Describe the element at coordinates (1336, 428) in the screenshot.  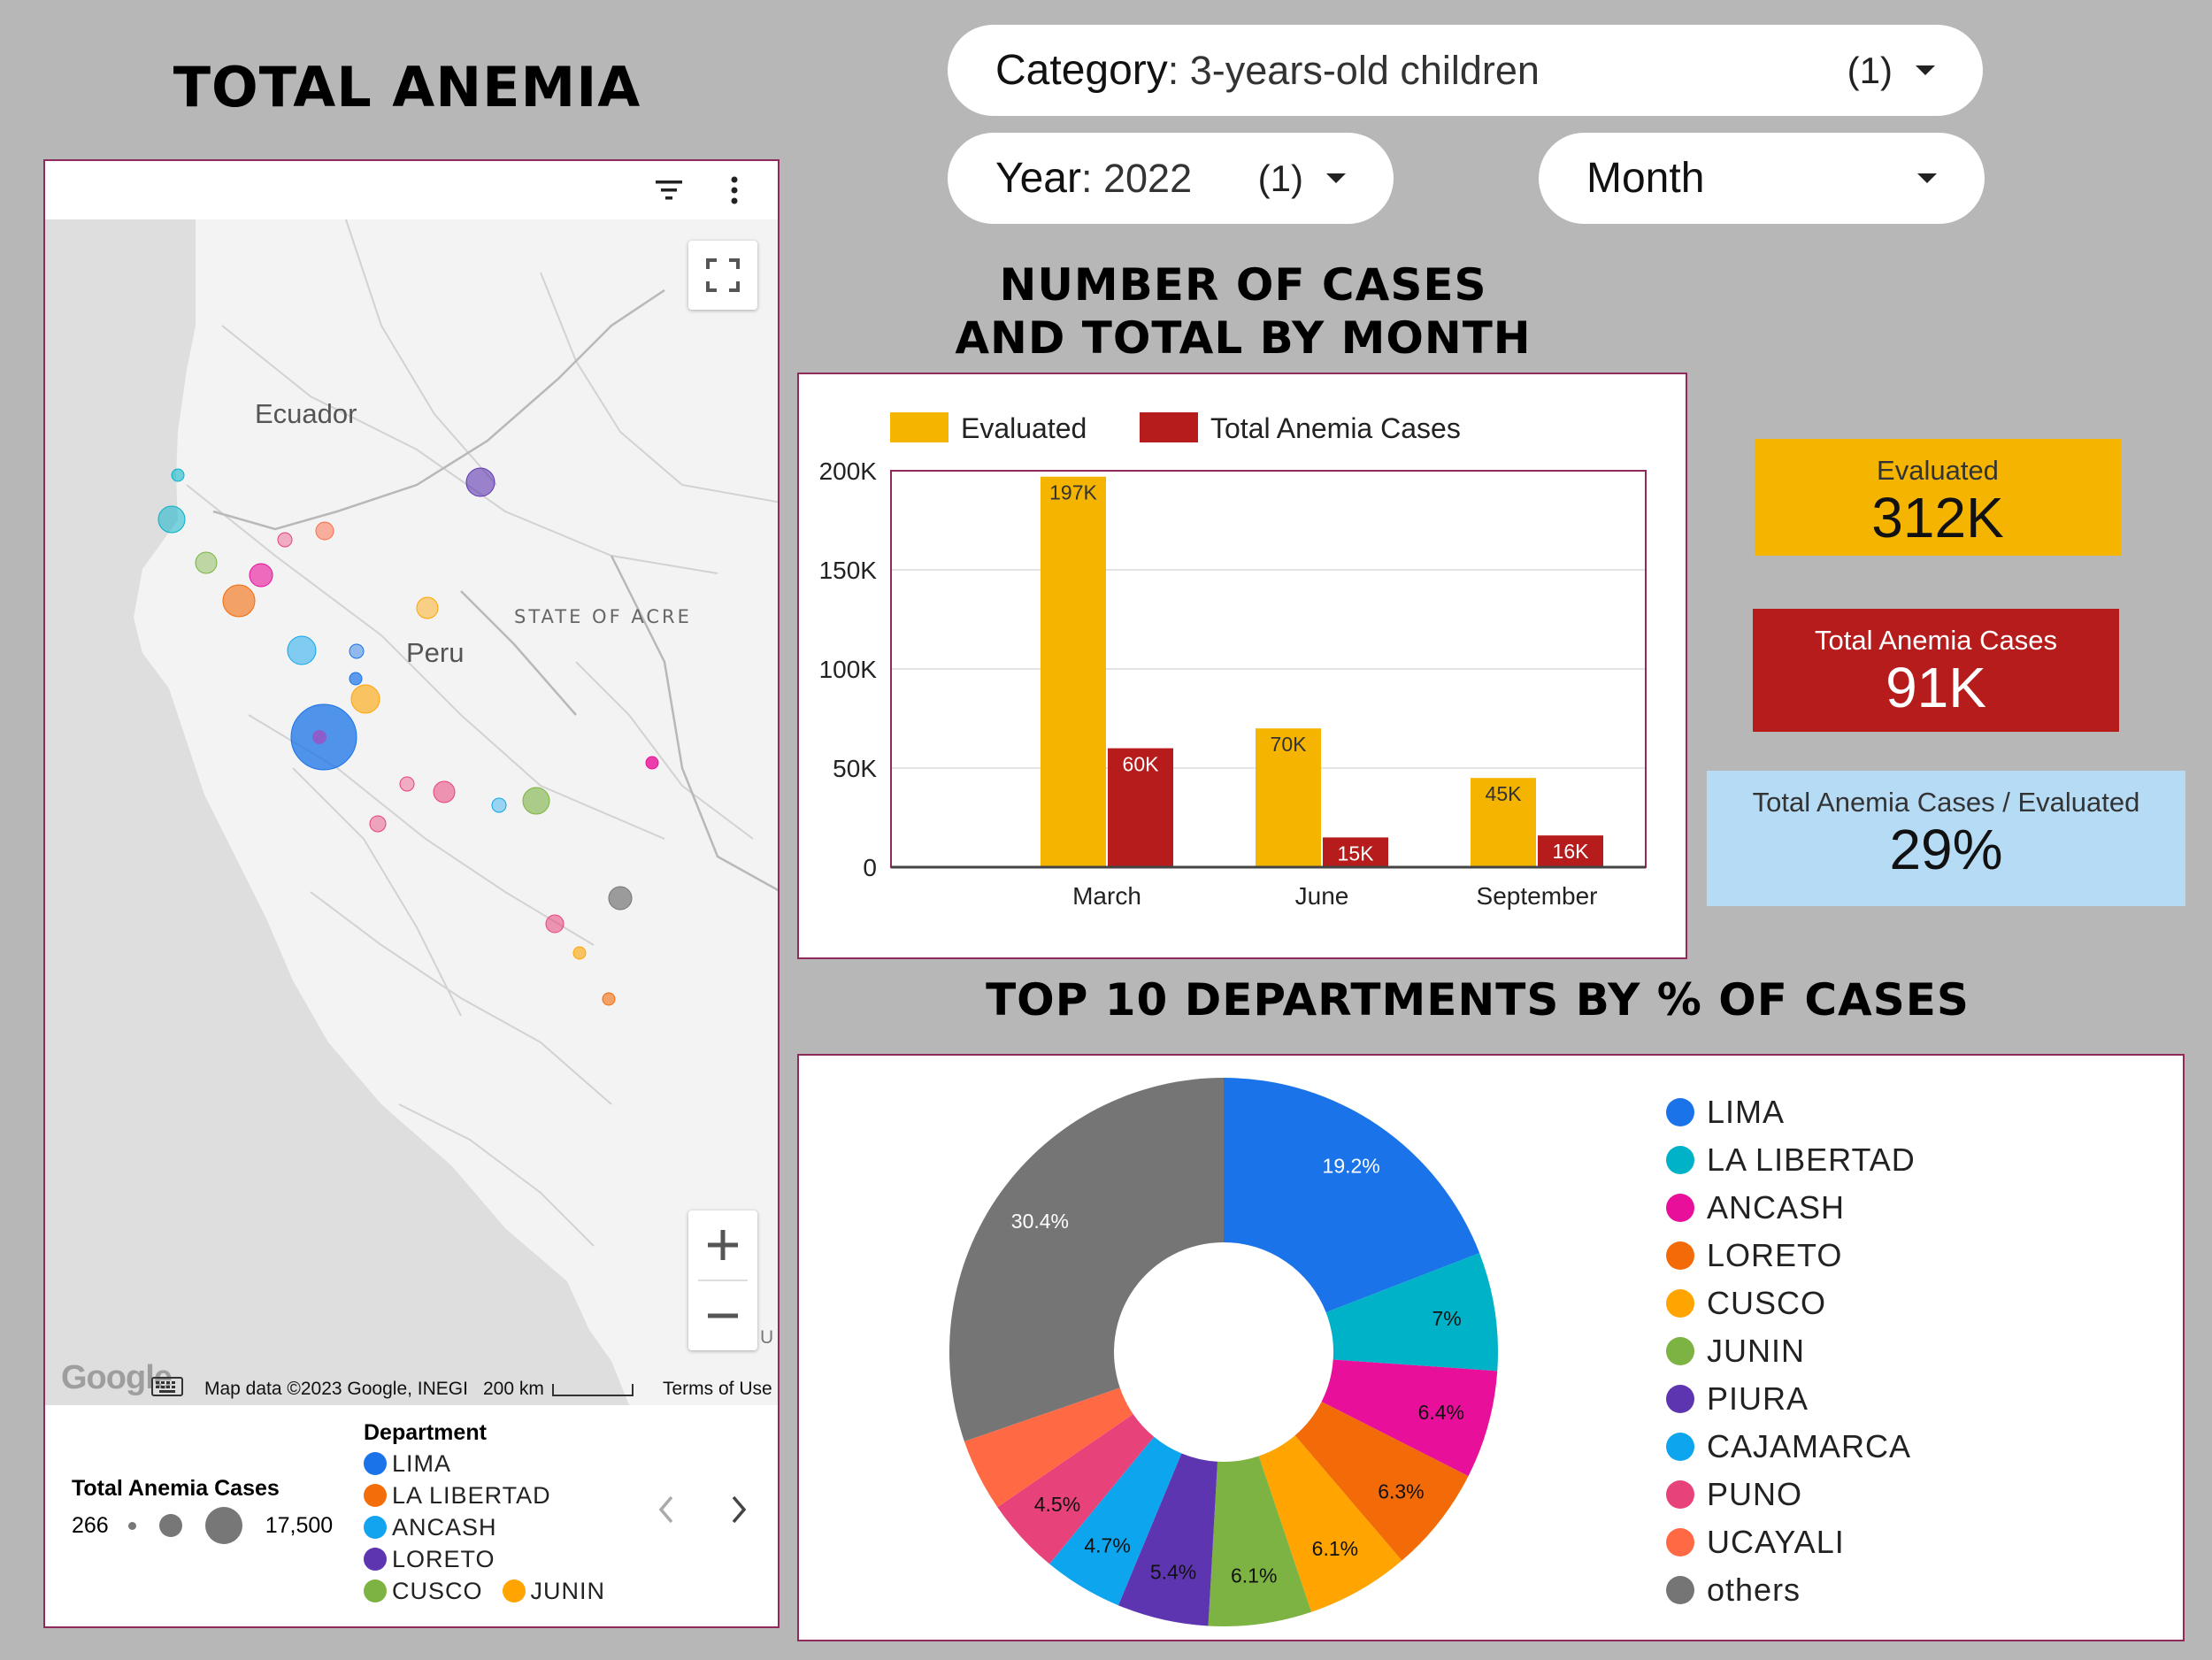
I see `bar-legend-label: Total Anemia Cases` at that location.